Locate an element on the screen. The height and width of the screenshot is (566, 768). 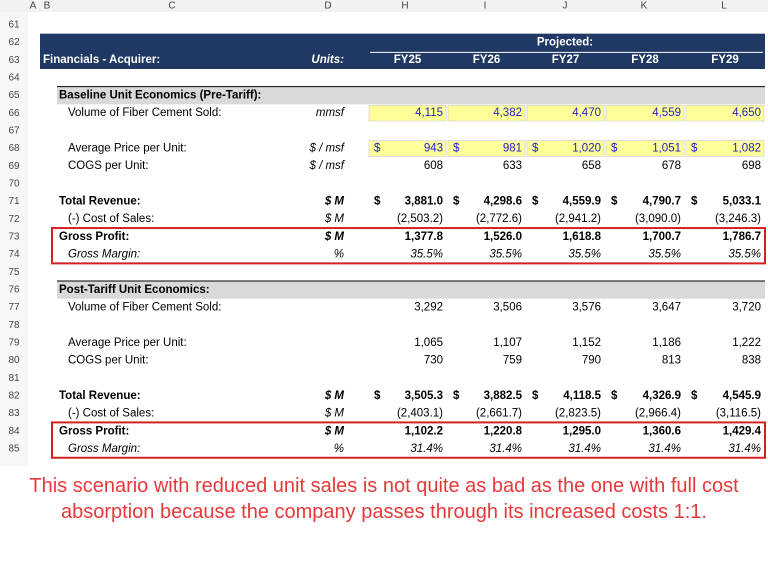
cell-value: (3,090.0) is located at coordinates (658, 219).